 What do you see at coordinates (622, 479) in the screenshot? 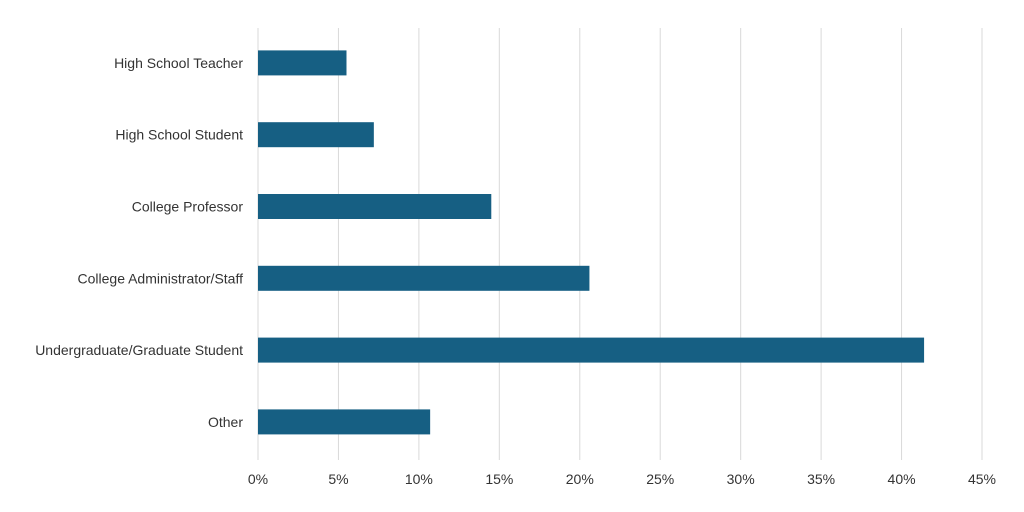
I see `x-tick-labels: 0% 5% 10% 15% 20% 25% 30% 35% 40% 45%` at bounding box center [622, 479].